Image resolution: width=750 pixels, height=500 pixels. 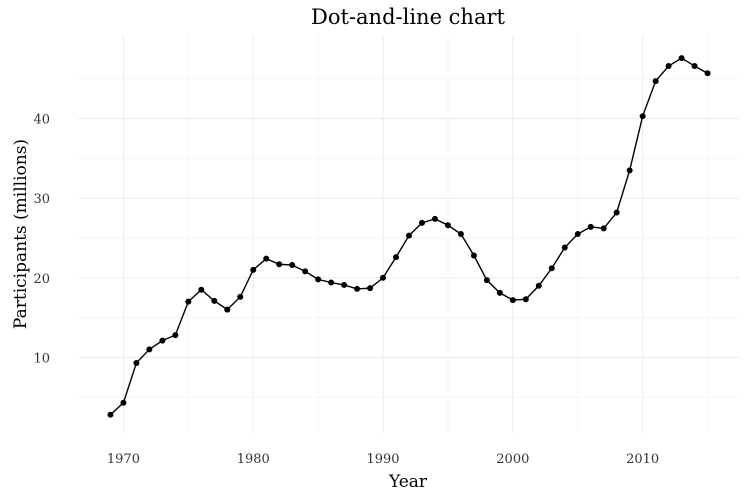 I want to click on y-tick-label: 10, so click(x=41, y=358).